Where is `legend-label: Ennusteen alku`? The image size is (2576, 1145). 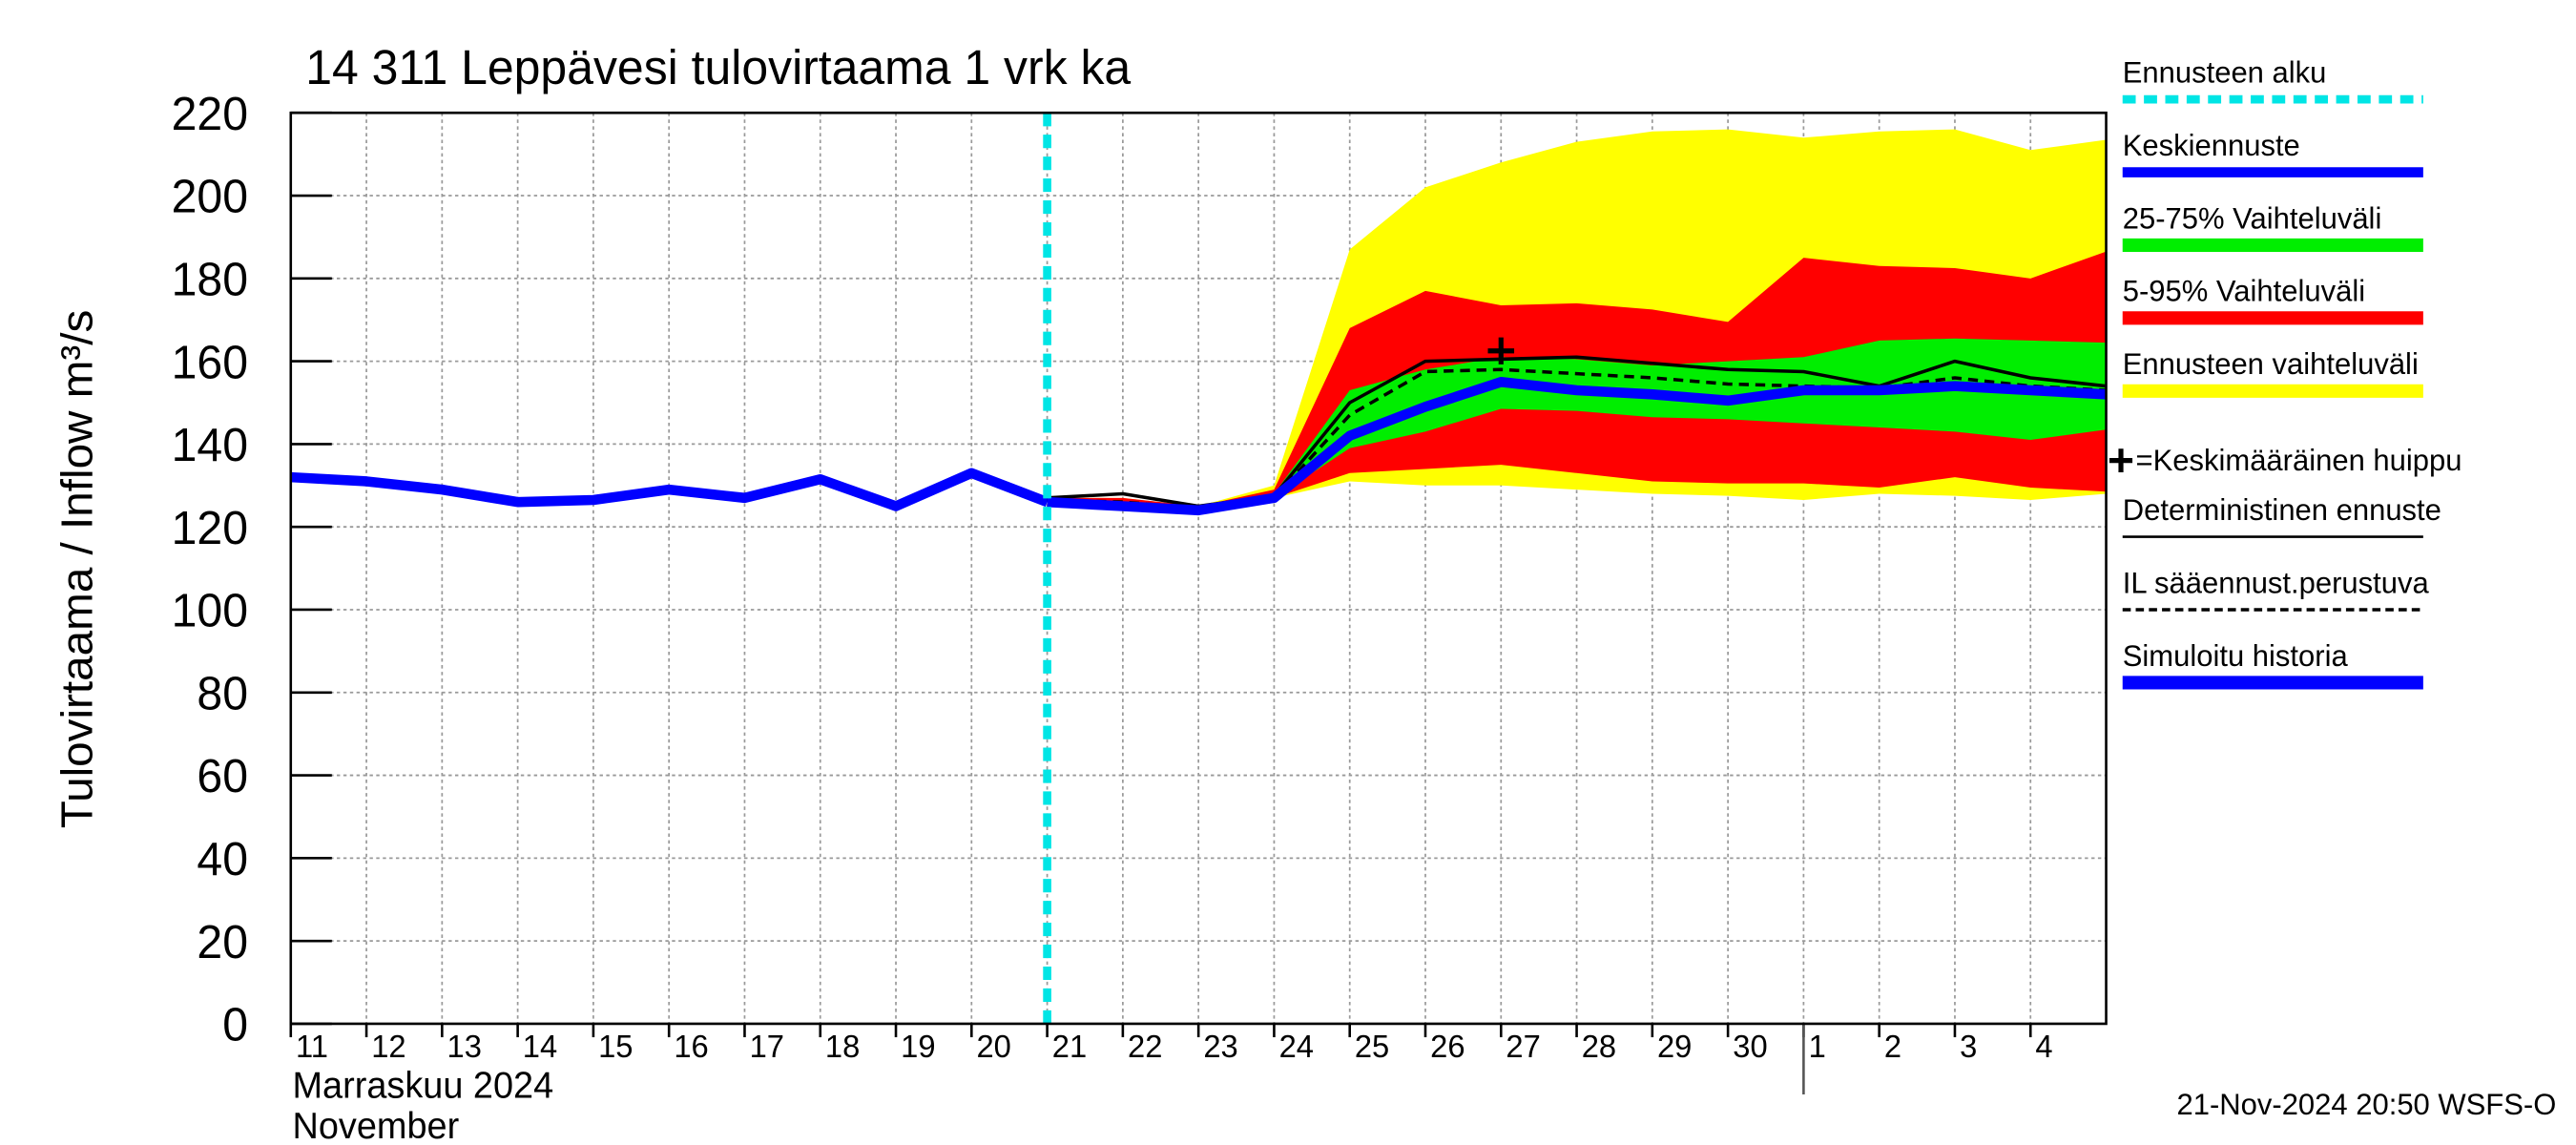 legend-label: Ennusteen alku is located at coordinates (2225, 72).